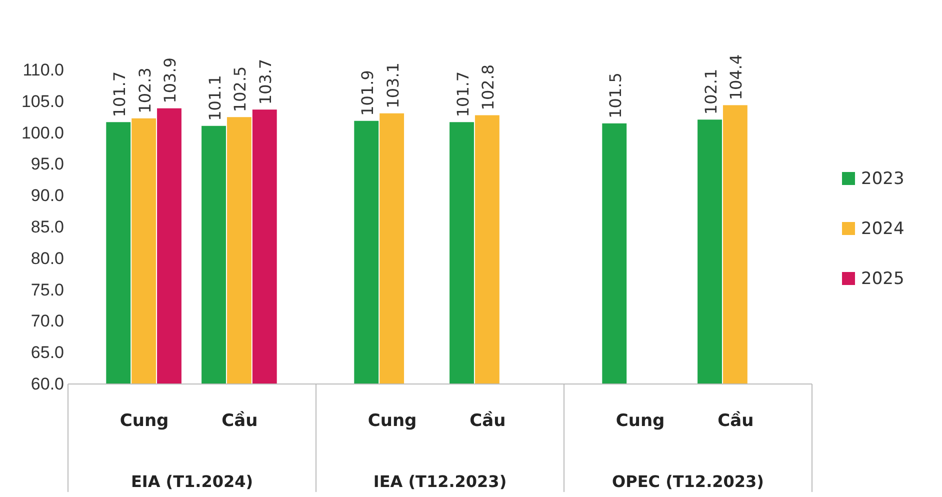 This screenshot has height=497, width=942. What do you see at coordinates (736, 77) in the screenshot?
I see `data-label: 104.4` at bounding box center [736, 77].